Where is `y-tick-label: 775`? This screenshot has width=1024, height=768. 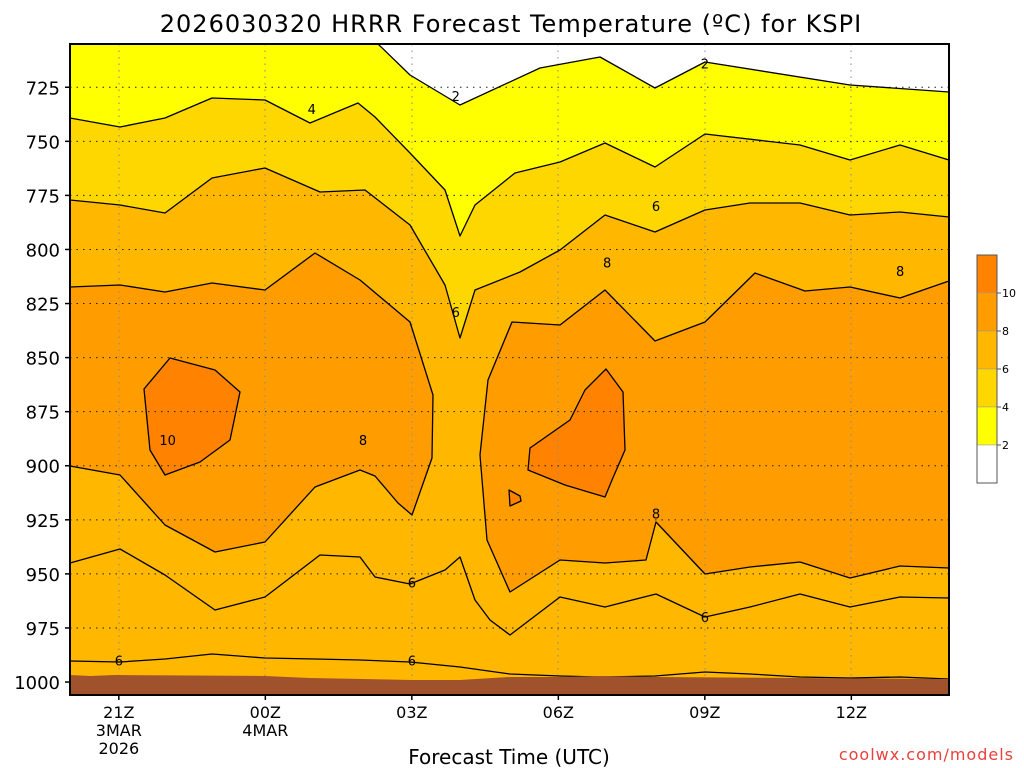
y-tick-label: 775 is located at coordinates (43, 196).